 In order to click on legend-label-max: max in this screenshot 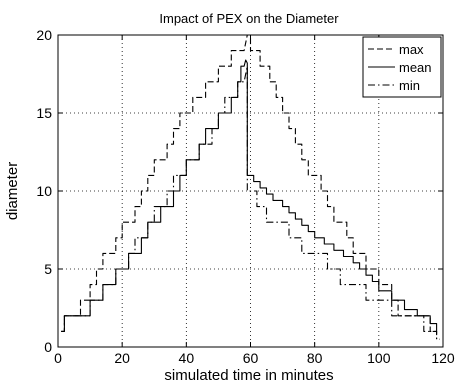, I will do `click(411, 49)`.